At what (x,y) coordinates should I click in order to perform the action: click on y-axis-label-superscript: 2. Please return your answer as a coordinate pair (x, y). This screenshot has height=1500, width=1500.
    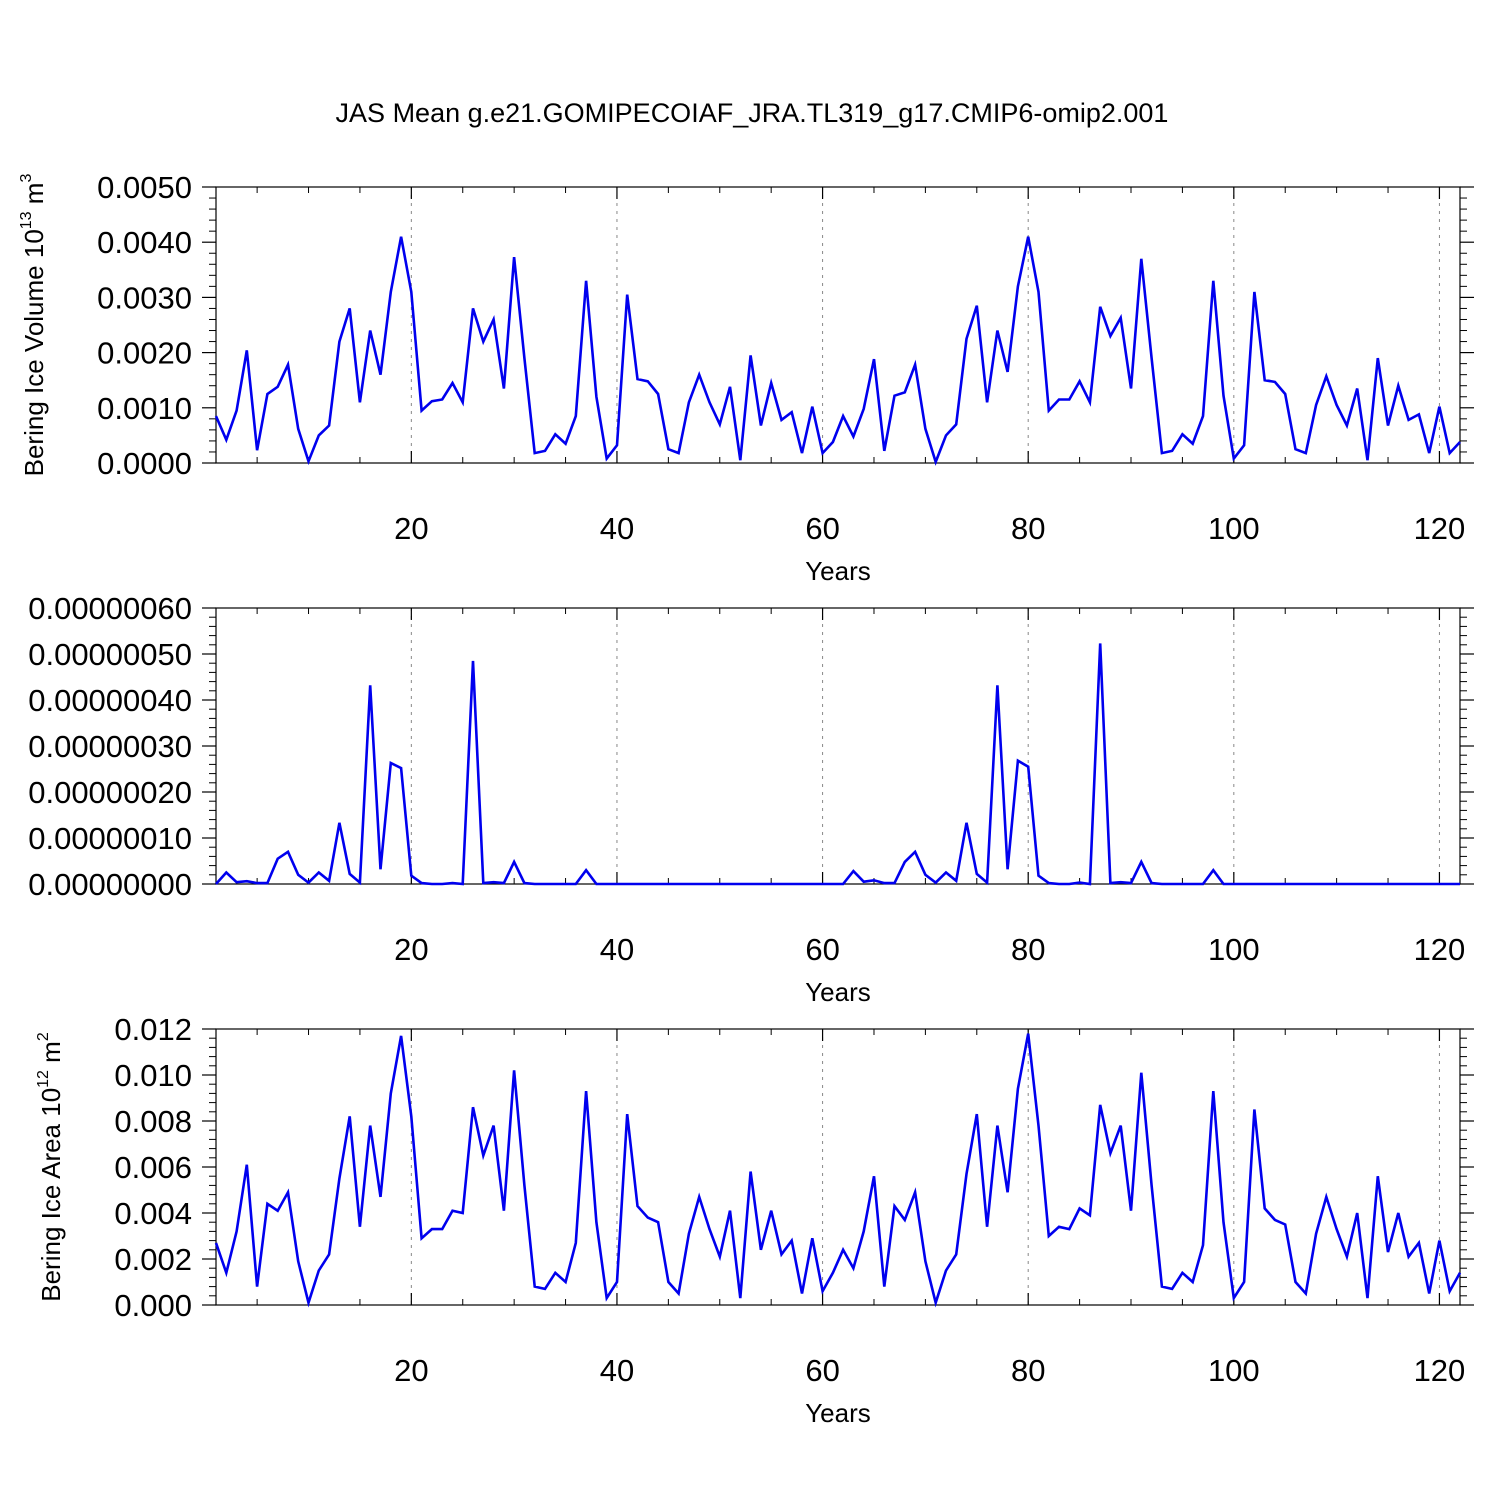
    Looking at the image, I should click on (43, 1036).